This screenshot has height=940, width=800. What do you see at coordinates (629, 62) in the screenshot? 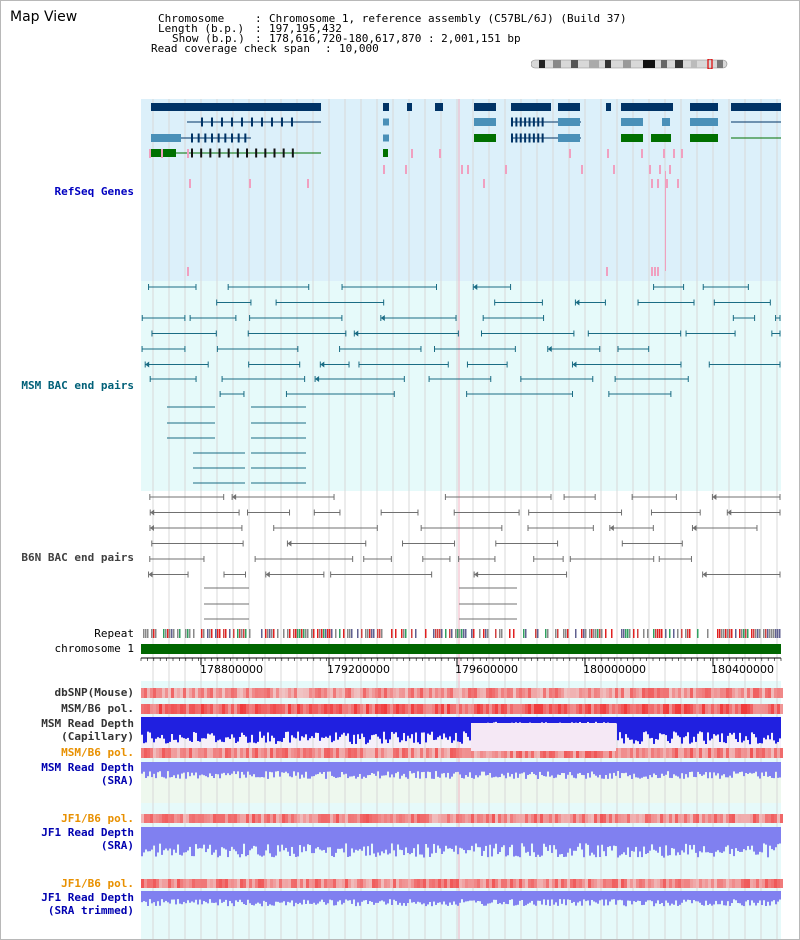
I see `chromosome-ideogram` at bounding box center [629, 62].